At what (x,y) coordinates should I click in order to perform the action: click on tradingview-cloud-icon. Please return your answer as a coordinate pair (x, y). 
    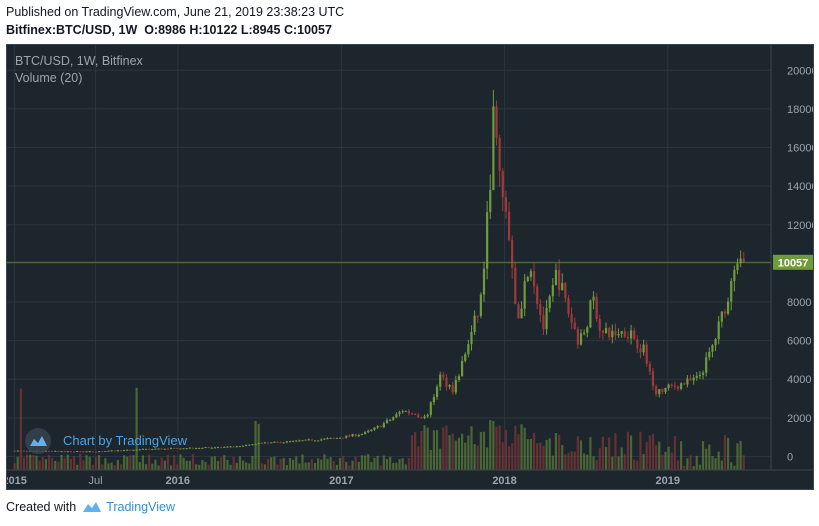
    Looking at the image, I should click on (92, 507).